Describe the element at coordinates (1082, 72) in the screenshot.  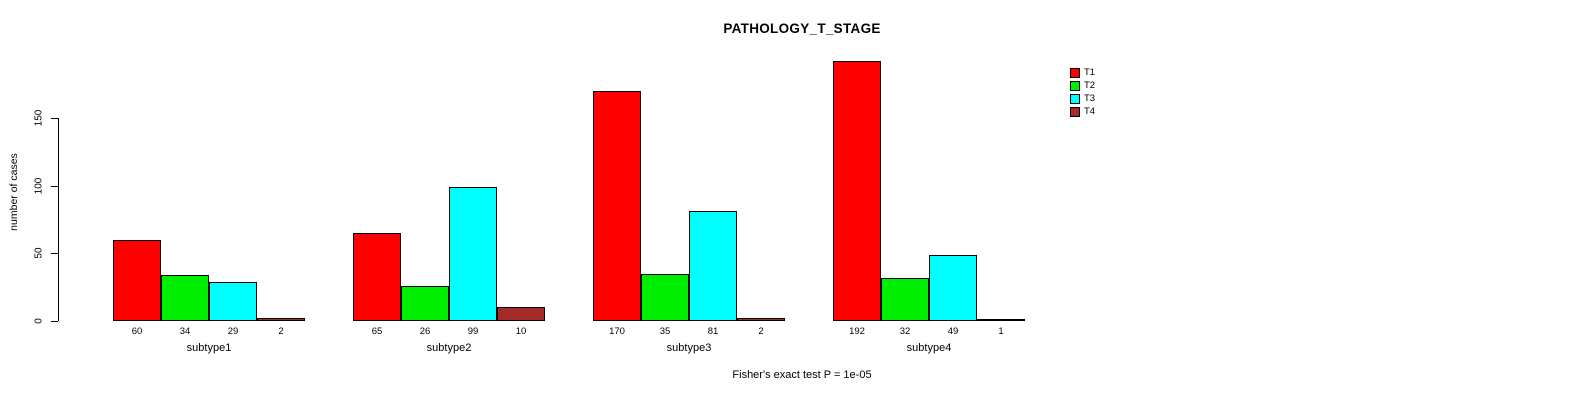
I see `legend-item-t1: T1` at that location.